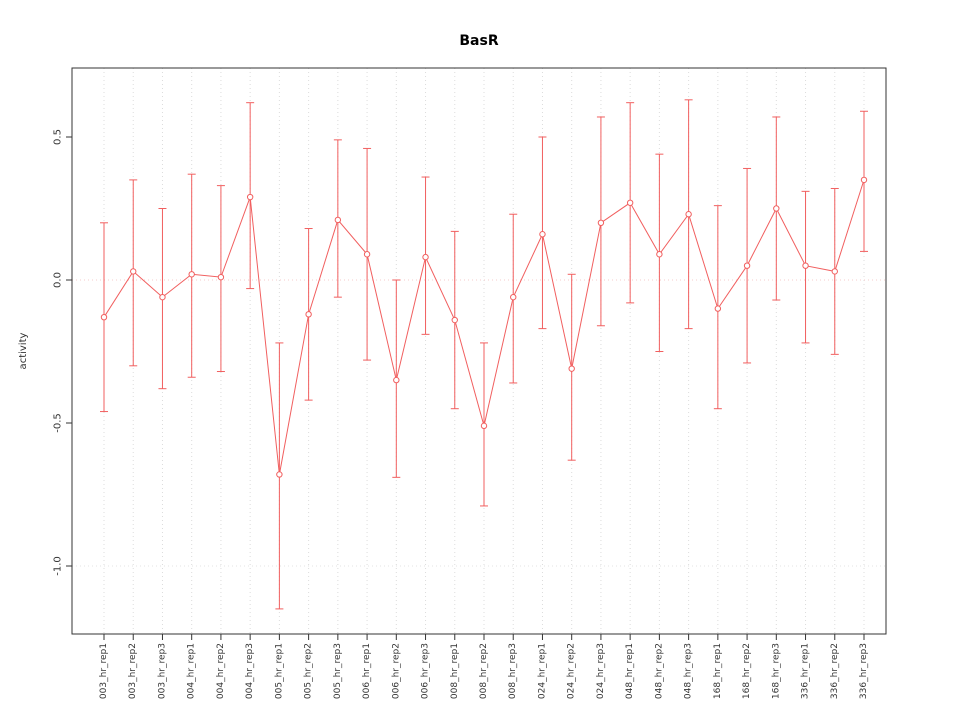  I want to click on x-tick-label: 048_hr_rep1, so click(630, 671).